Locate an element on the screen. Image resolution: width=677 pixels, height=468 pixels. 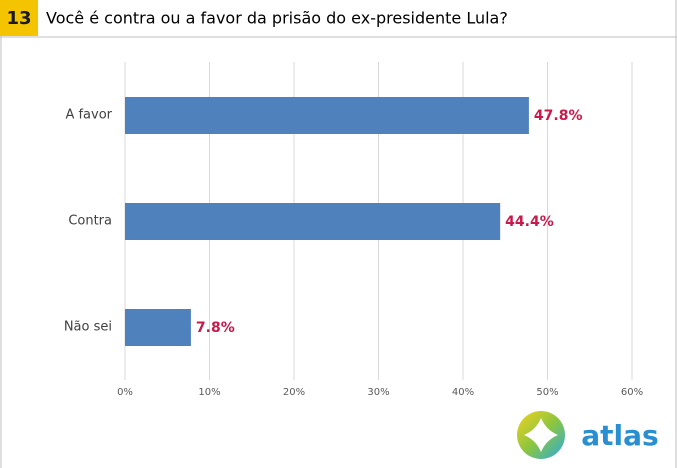
x-tick-label: 60% is located at coordinates (632, 392).